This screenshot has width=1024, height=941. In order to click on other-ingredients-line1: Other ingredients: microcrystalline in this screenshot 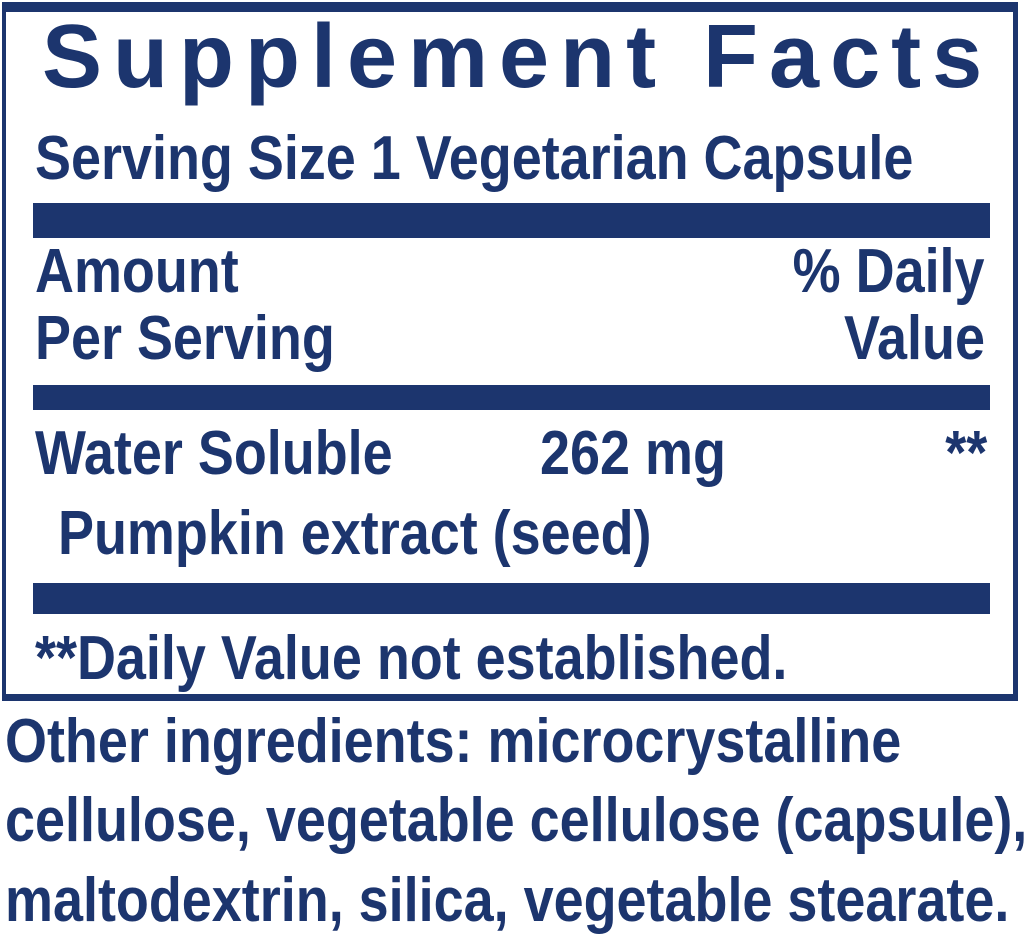, I will do `click(453, 741)`.